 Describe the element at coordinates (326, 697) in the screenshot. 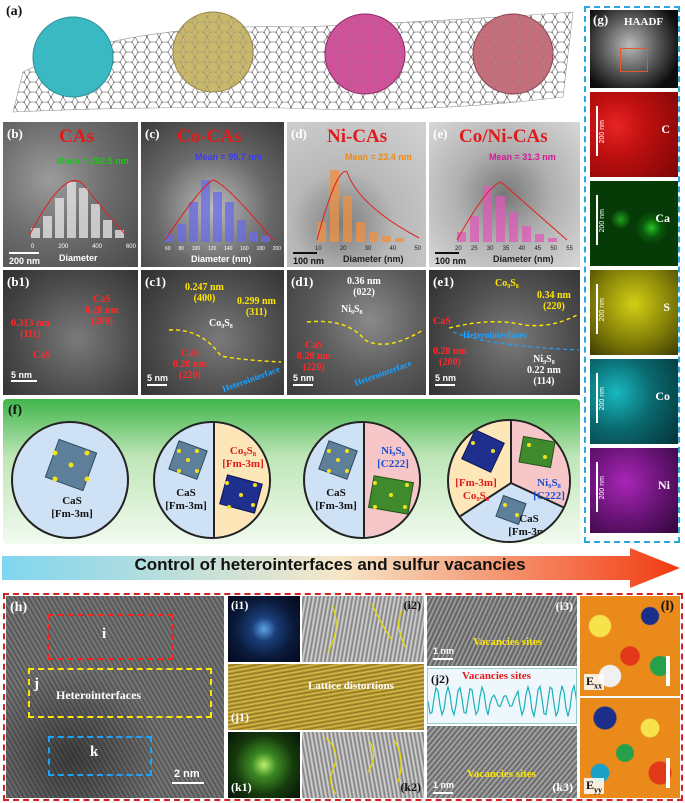

I see `panel-j1: (j1) Lattice distortions` at that location.